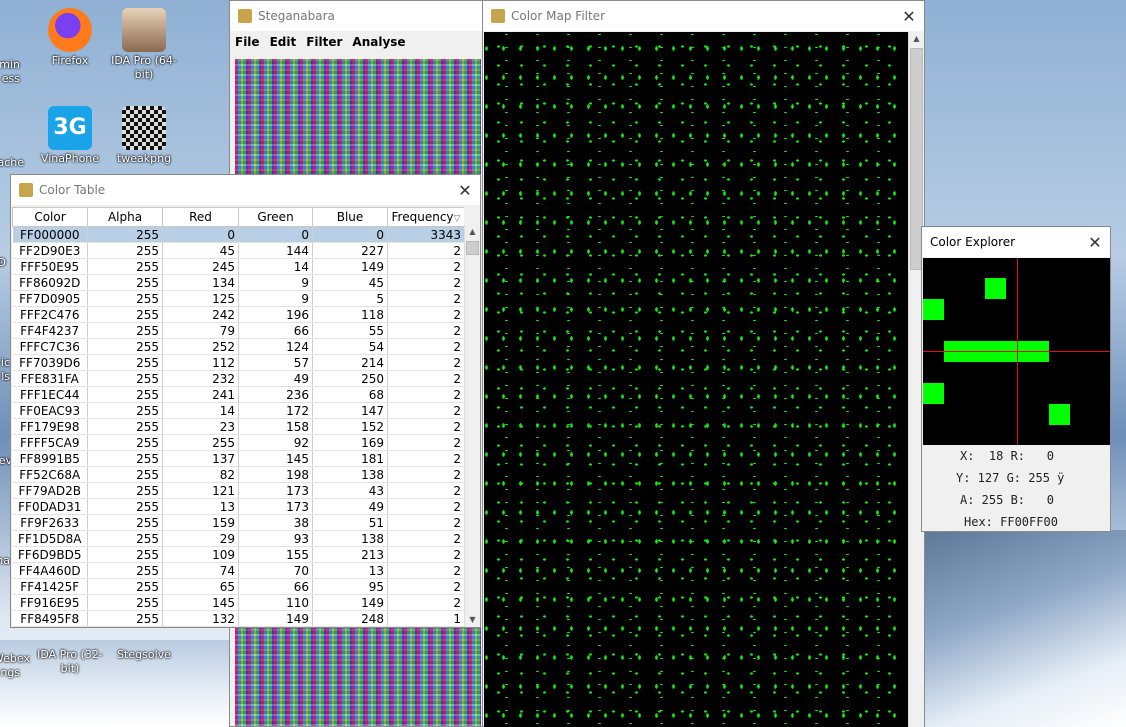 This screenshot has width=1126, height=727. What do you see at coordinates (50, 602) in the screenshot?
I see `table-cell: FF916E95` at bounding box center [50, 602].